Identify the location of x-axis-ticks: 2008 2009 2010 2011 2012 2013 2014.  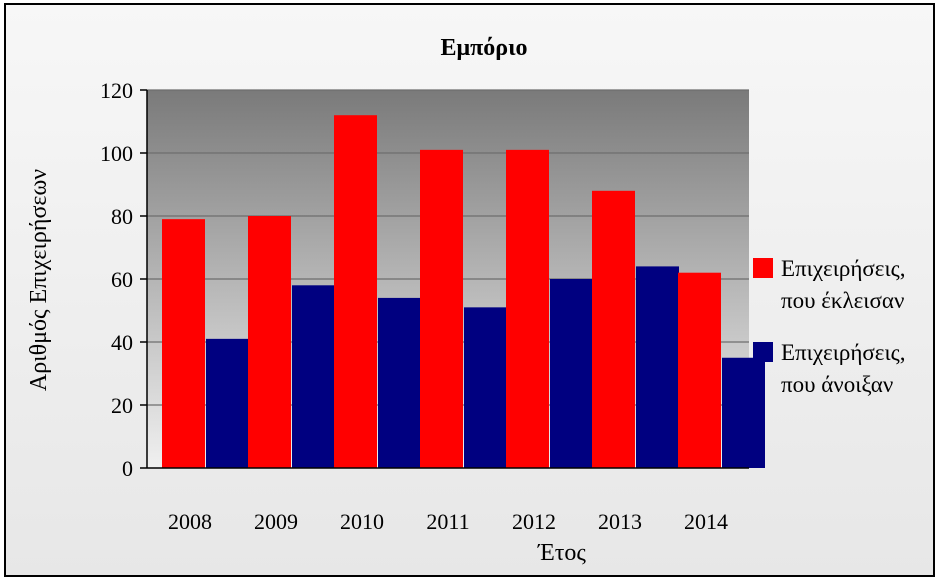
(448, 521).